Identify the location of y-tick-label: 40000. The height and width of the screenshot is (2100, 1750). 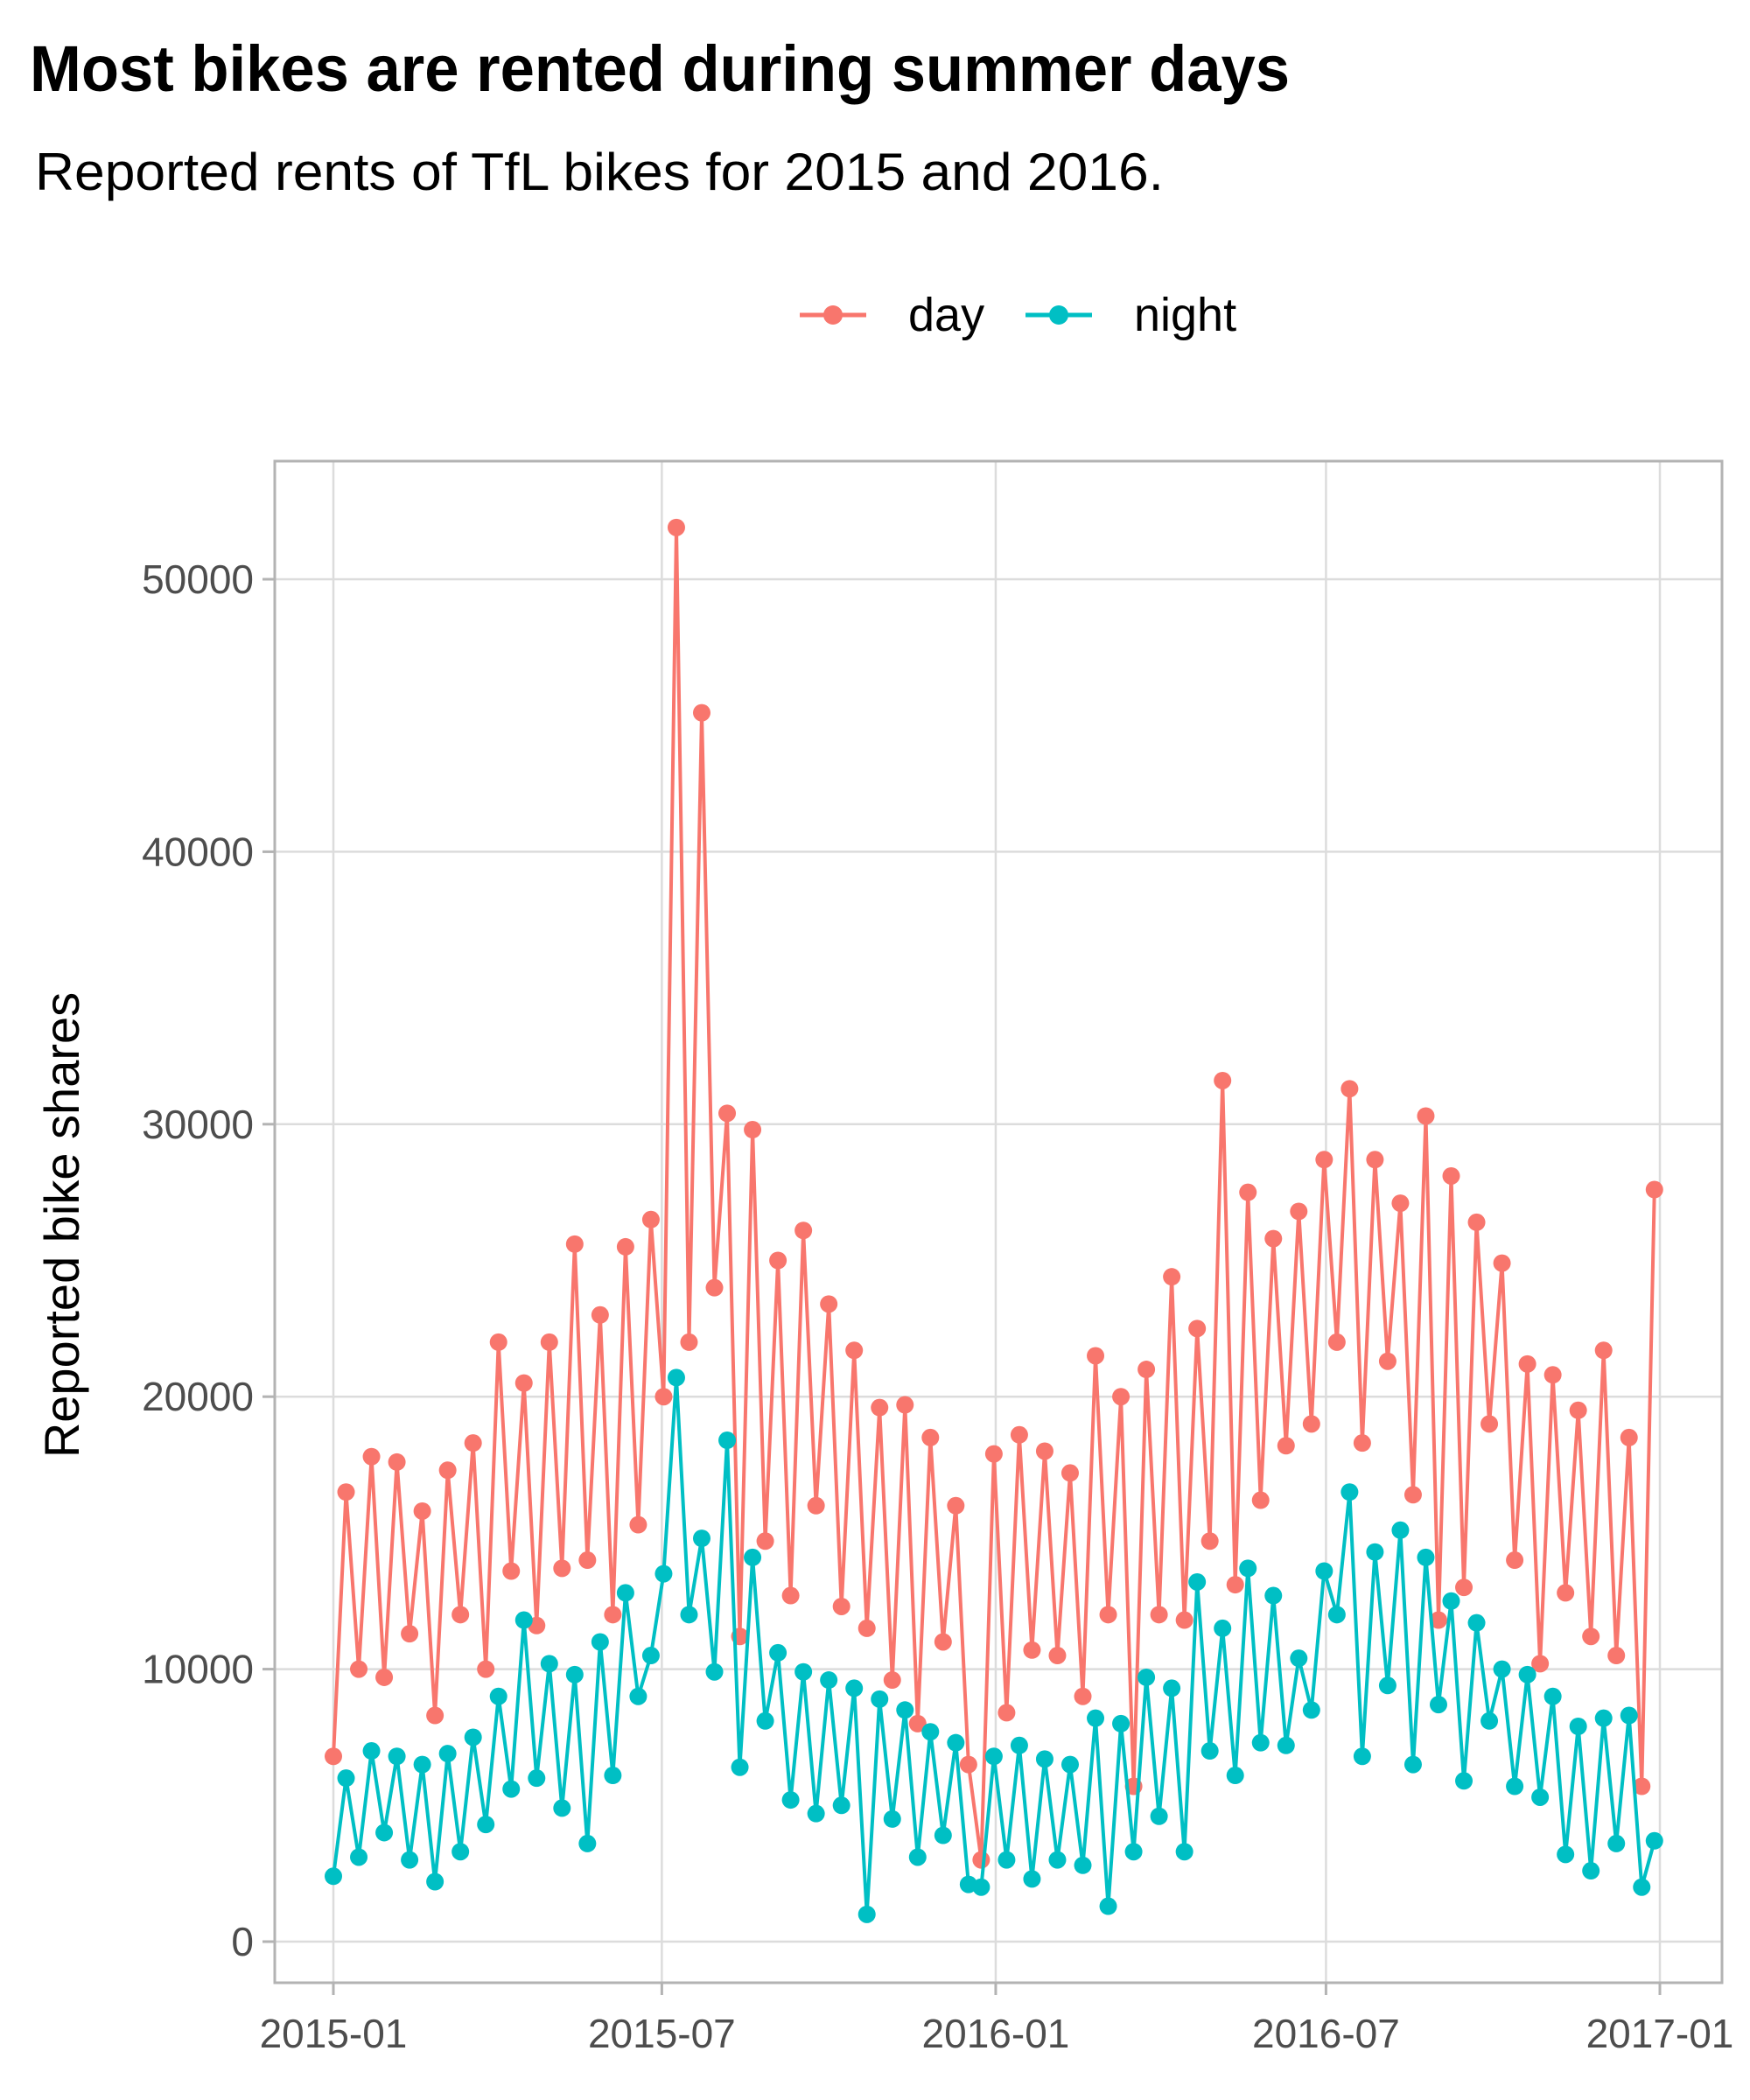
(198, 851).